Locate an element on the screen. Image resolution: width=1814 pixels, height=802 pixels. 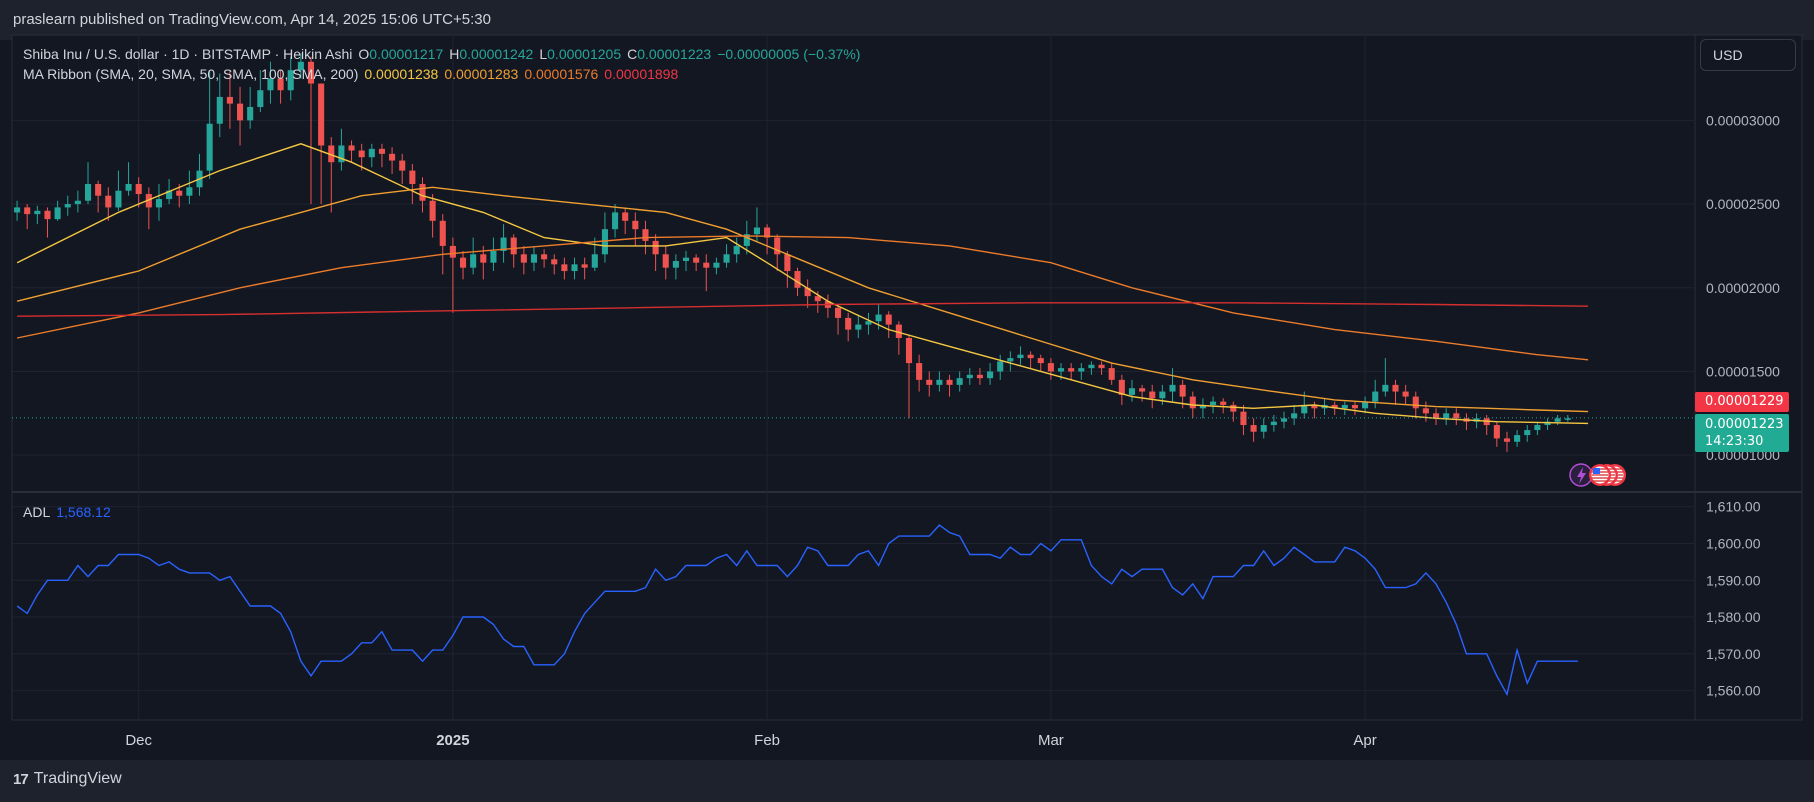
adl-tick-label: 1,590.00 is located at coordinates (1733, 580).